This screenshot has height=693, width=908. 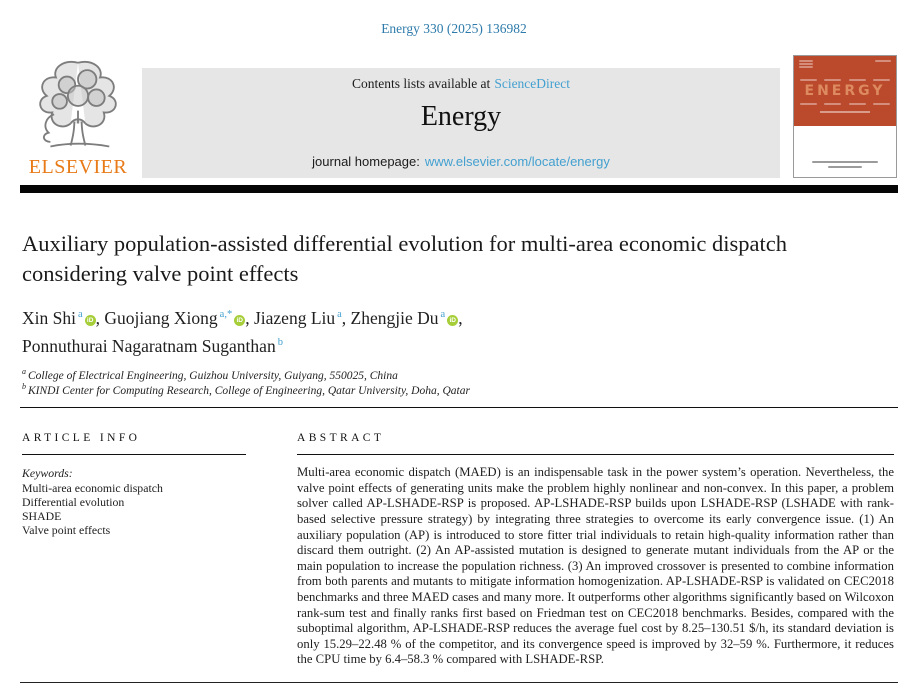 I want to click on journal-cover-thumbnail: ENERGY, so click(x=845, y=116).